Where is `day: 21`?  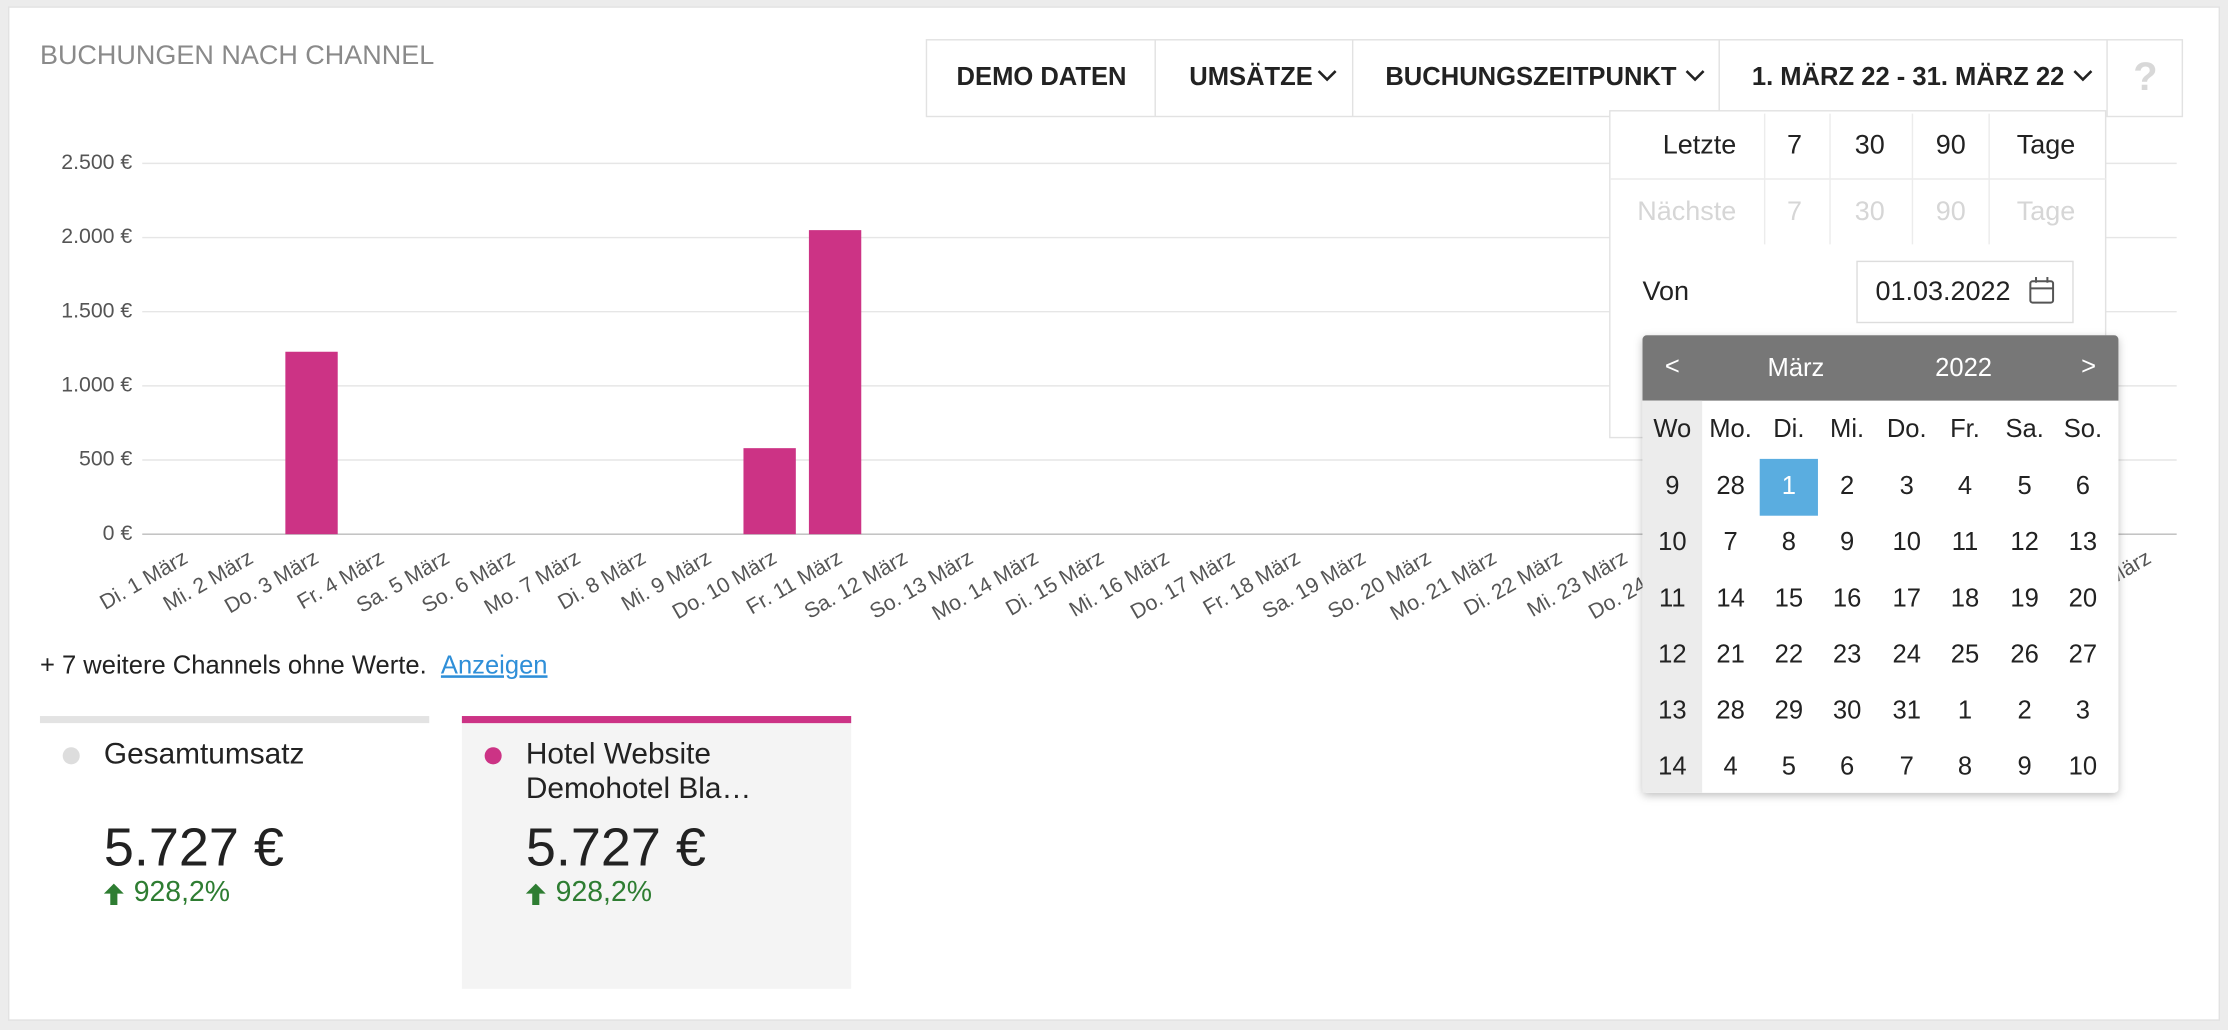 day: 21 is located at coordinates (1730, 654).